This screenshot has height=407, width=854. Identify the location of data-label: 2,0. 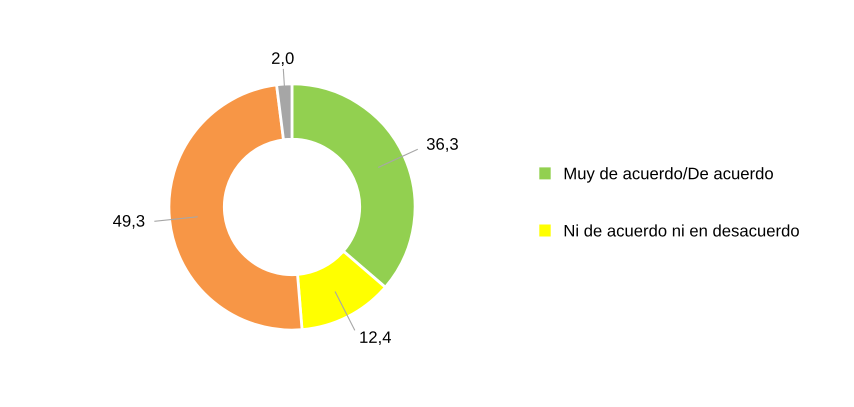
(283, 59).